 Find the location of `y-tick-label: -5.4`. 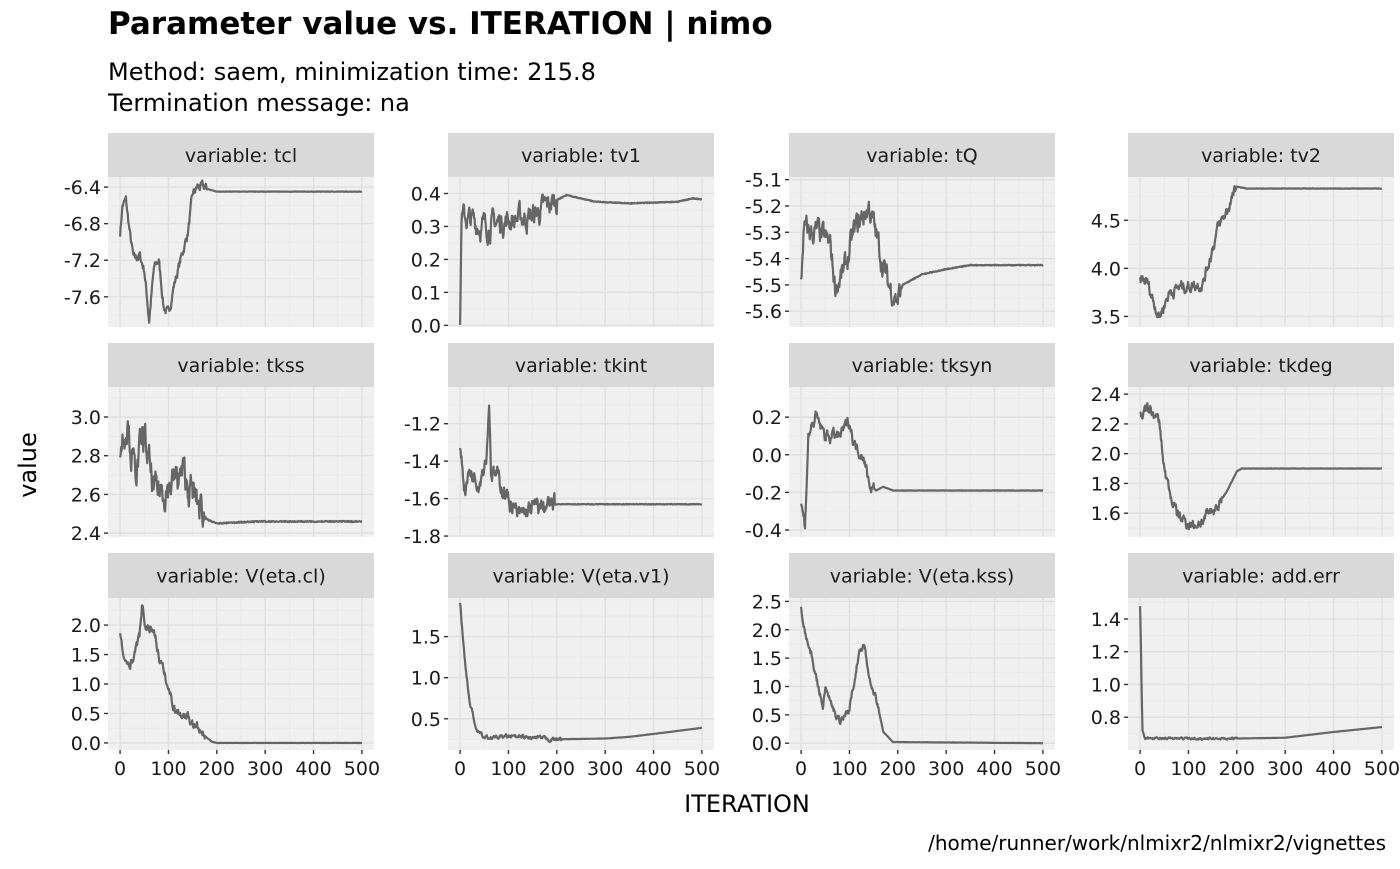

y-tick-label: -5.4 is located at coordinates (763, 260).